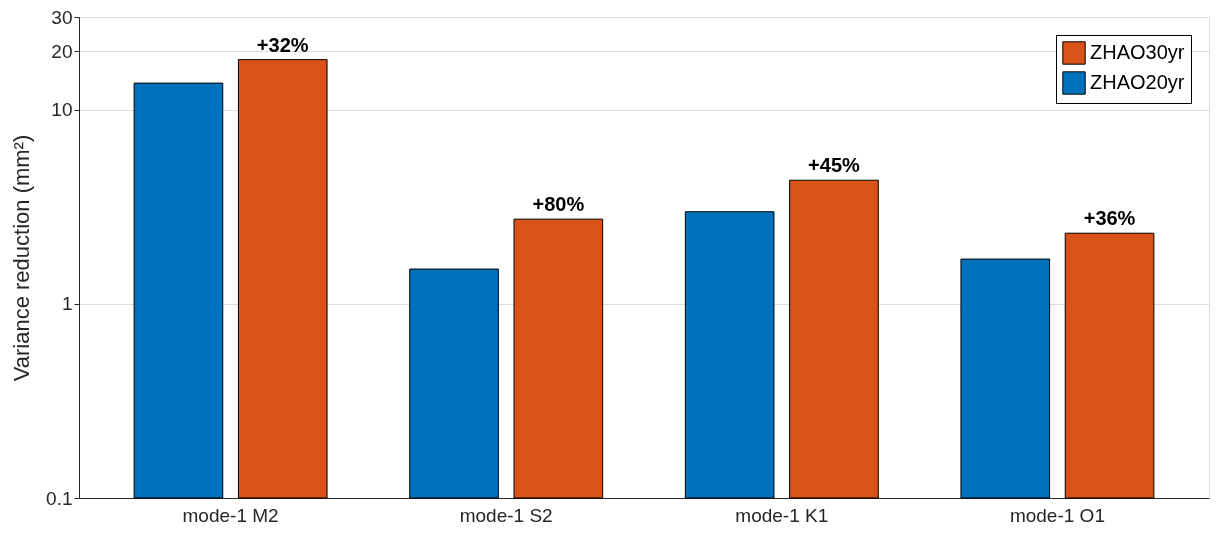  I want to click on y-tick-label: 0.1, so click(59, 498).